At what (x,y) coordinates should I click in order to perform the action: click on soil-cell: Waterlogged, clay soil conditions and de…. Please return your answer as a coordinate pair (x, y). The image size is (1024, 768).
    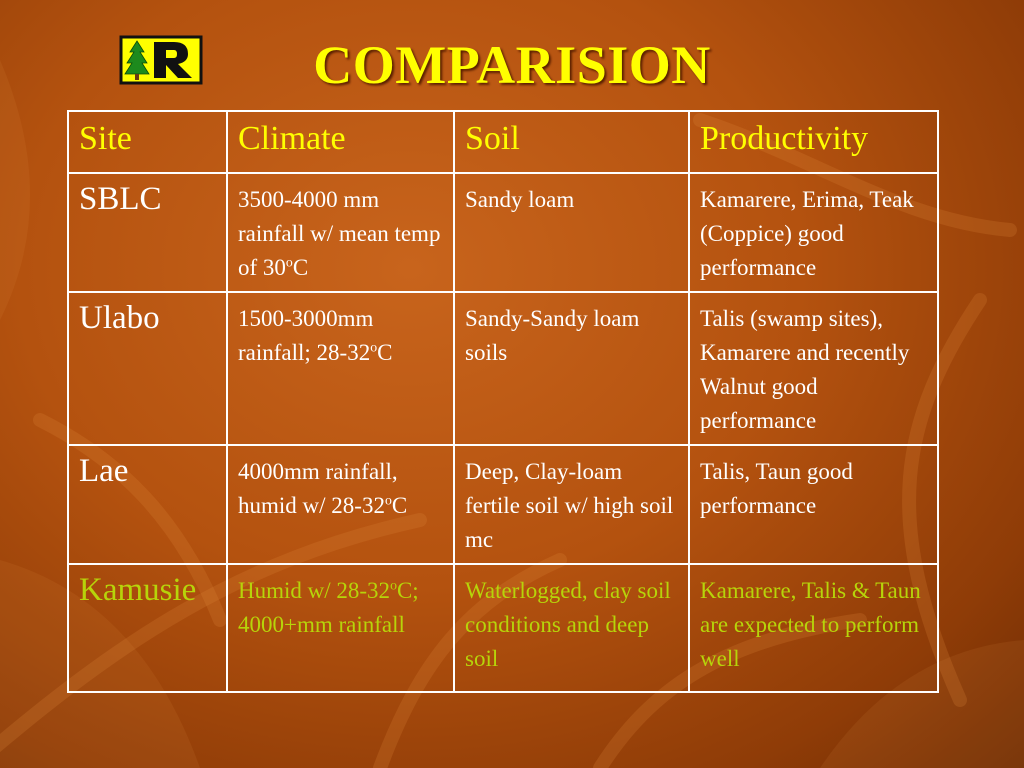
    Looking at the image, I should click on (571, 628).